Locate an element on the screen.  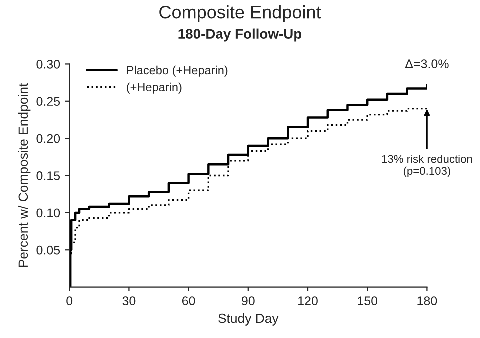
x-tick-label: 90 is located at coordinates (248, 301).